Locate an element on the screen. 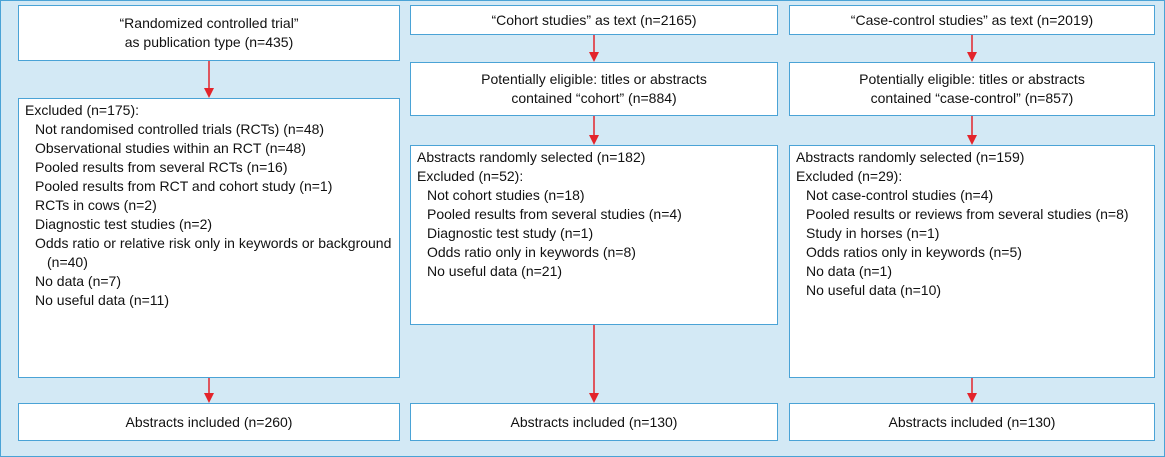  box-text: “Case-control studies” as text (n=2019) is located at coordinates (972, 19).